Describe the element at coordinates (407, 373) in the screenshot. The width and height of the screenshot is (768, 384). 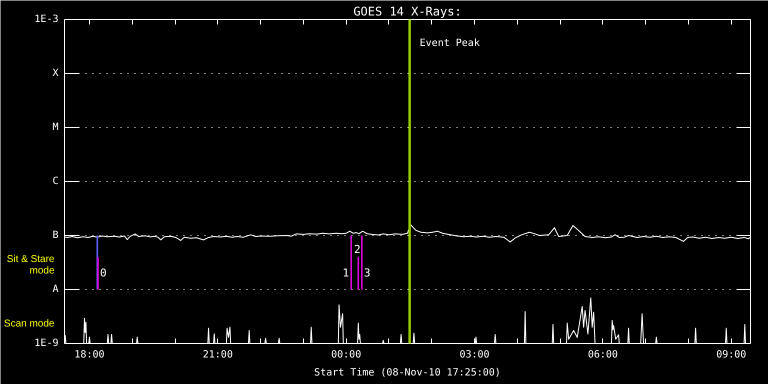
I see `x-axis-title: Start Time (08-Nov-10 17:25:00)` at that location.